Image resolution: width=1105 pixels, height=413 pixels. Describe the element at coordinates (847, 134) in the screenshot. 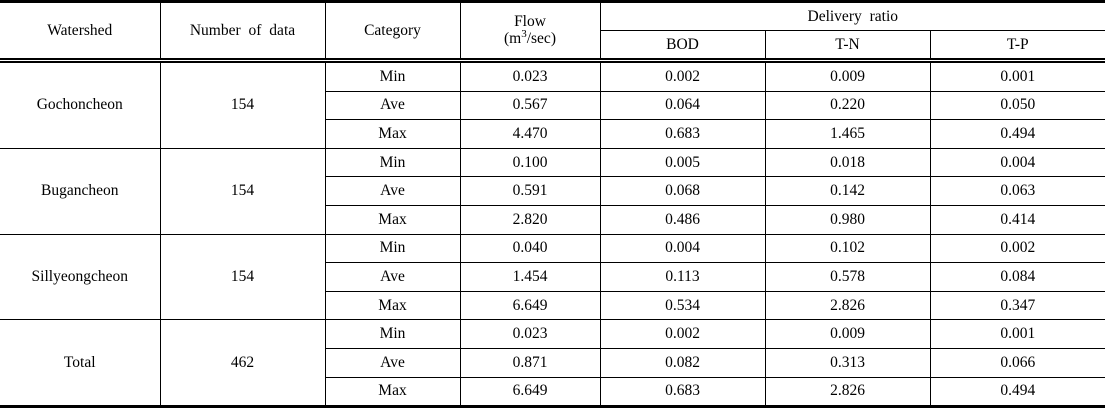

I see `tn-value-cell: 1.465` at that location.